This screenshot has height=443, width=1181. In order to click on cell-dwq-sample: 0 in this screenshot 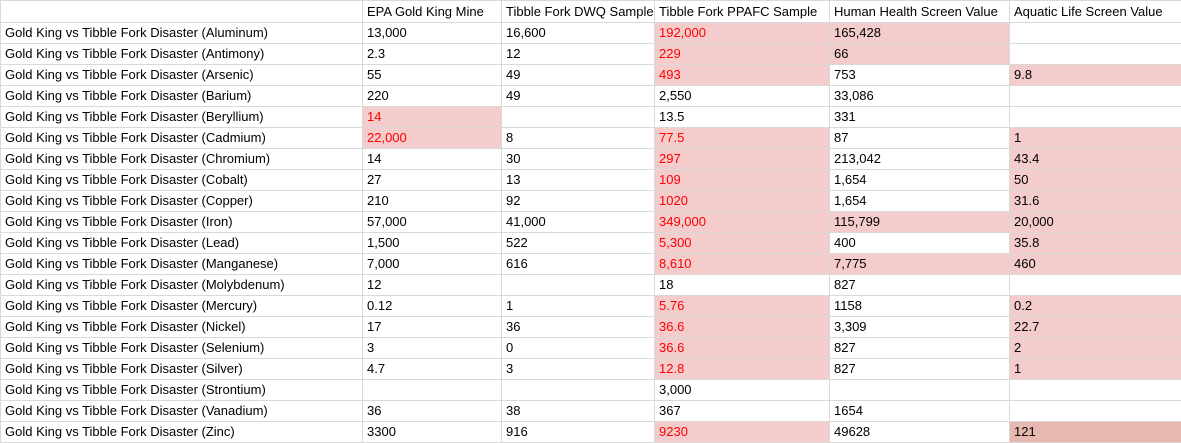, I will do `click(578, 348)`.